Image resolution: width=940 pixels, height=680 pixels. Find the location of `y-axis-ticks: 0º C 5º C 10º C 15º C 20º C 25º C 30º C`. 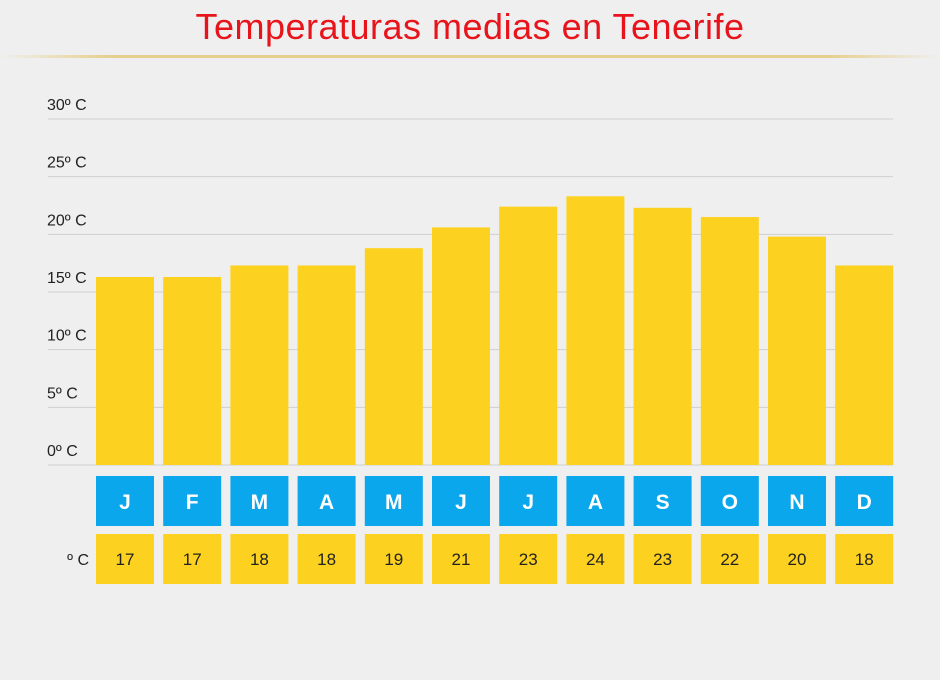

y-axis-ticks: 0º C 5º C 10º C 15º C 20º C 25º C 30º C is located at coordinates (67, 278).